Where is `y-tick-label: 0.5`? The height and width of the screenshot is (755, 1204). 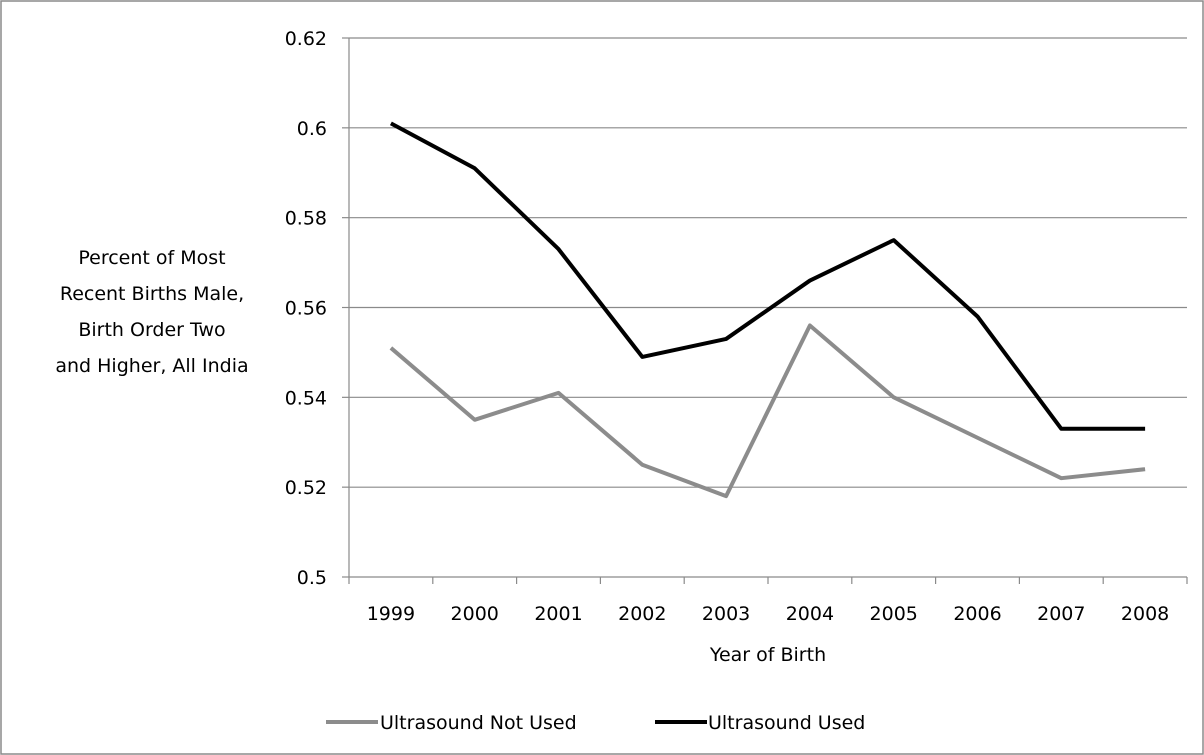 y-tick-label: 0.5 is located at coordinates (312, 578).